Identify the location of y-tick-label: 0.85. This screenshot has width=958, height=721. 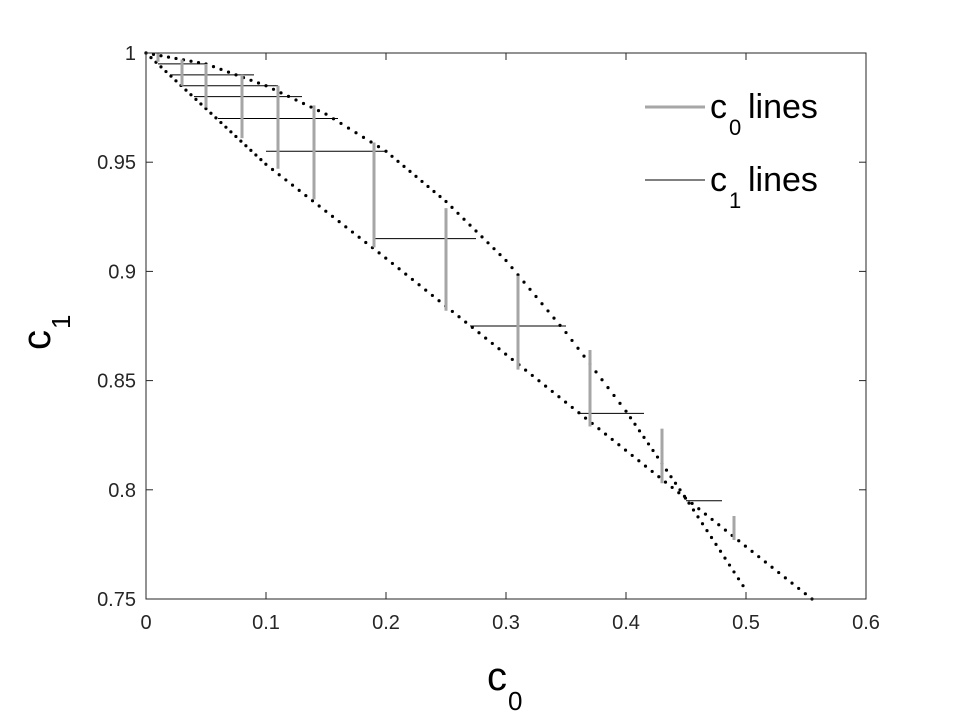
(116, 382).